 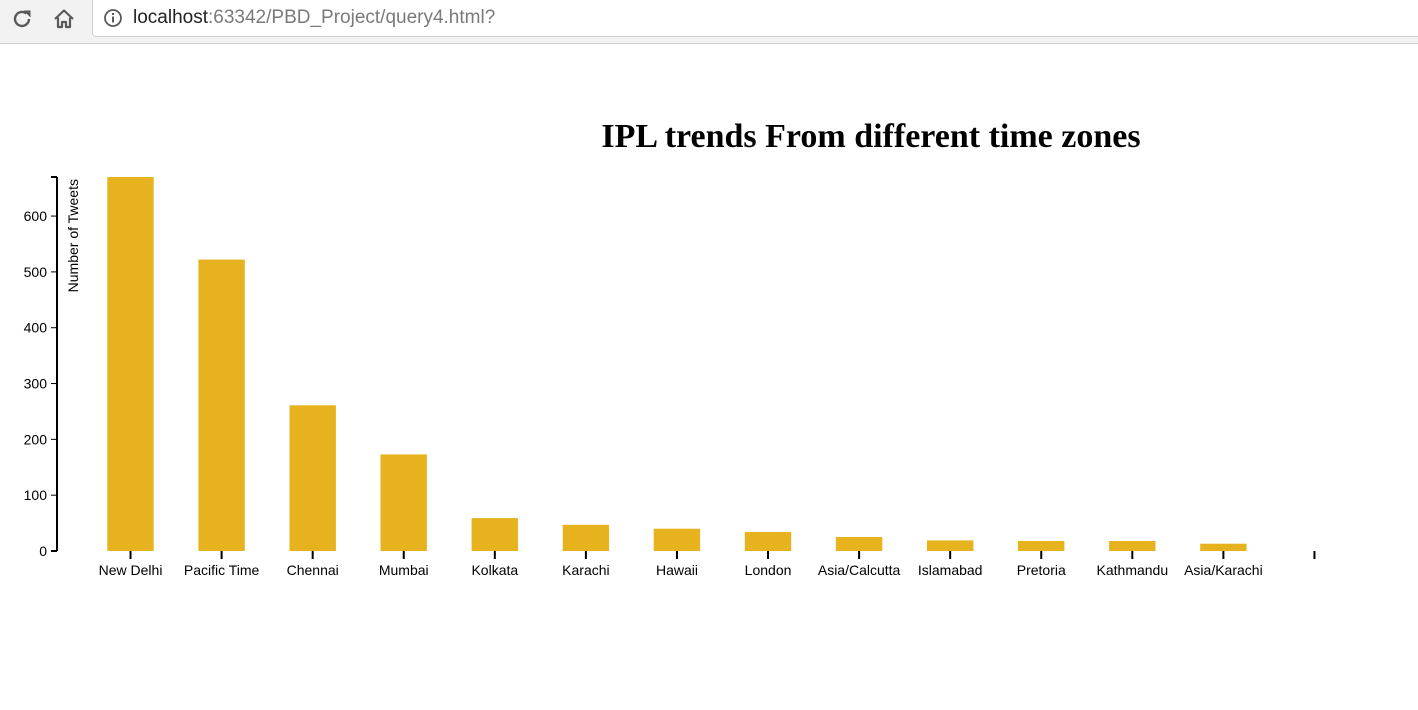 What do you see at coordinates (36, 384) in the screenshot?
I see `y-tick-label: 300` at bounding box center [36, 384].